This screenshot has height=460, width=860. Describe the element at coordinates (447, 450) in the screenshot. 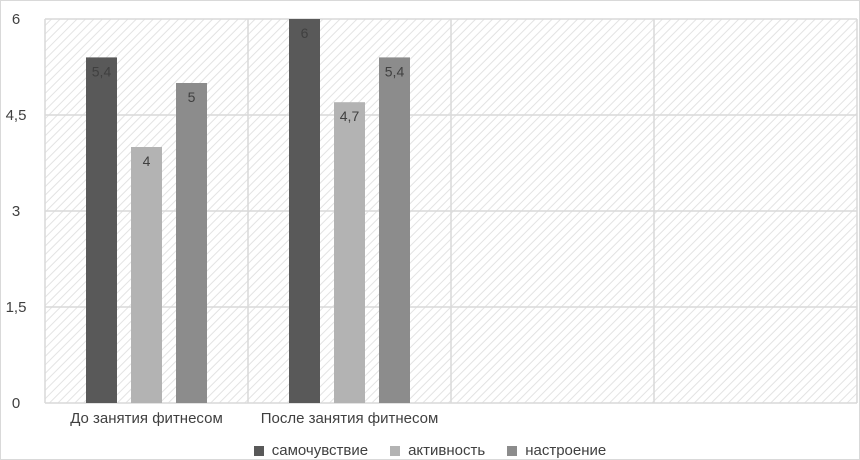

I see `legend-label: активность` at that location.